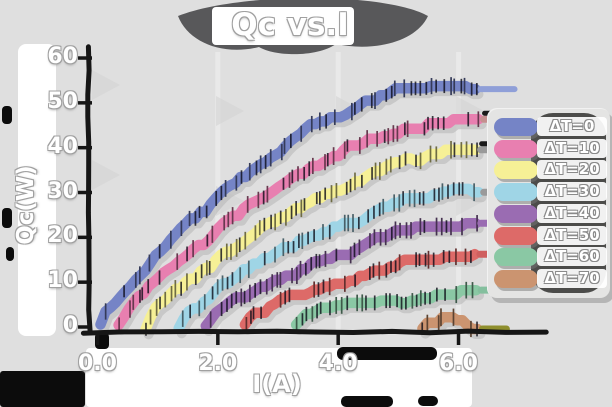 This screenshot has width=612, height=407. What do you see at coordinates (572, 148) in the screenshot?
I see `legend-label: ΔT=10` at bounding box center [572, 148].